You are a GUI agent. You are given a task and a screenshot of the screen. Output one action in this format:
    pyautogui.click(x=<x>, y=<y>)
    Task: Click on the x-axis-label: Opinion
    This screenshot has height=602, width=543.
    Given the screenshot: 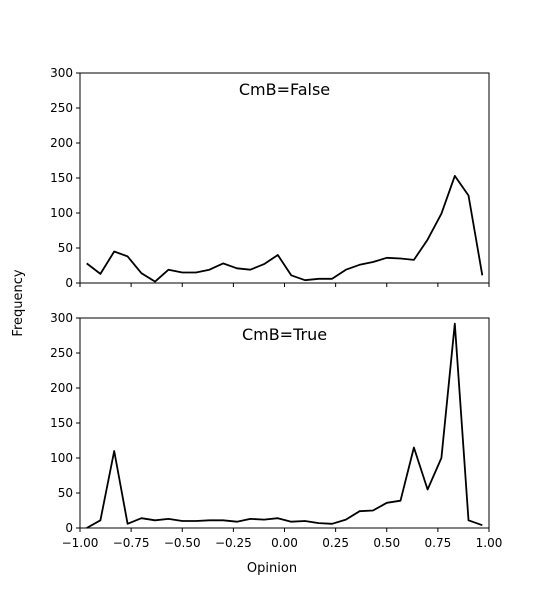 What is the action you would take?
    pyautogui.click(x=272, y=568)
    